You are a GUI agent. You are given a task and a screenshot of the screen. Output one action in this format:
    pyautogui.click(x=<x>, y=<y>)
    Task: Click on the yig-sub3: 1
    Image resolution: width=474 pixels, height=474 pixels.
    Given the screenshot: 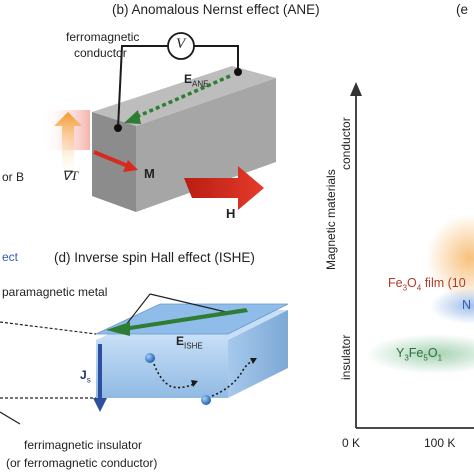 What is the action you would take?
    pyautogui.click(x=440, y=358)
    